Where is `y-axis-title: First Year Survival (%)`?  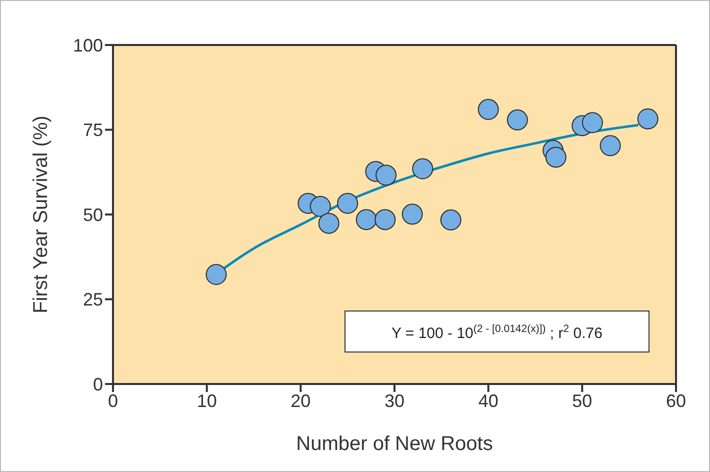 y-axis-title: First Year Survival (%) is located at coordinates (41, 215).